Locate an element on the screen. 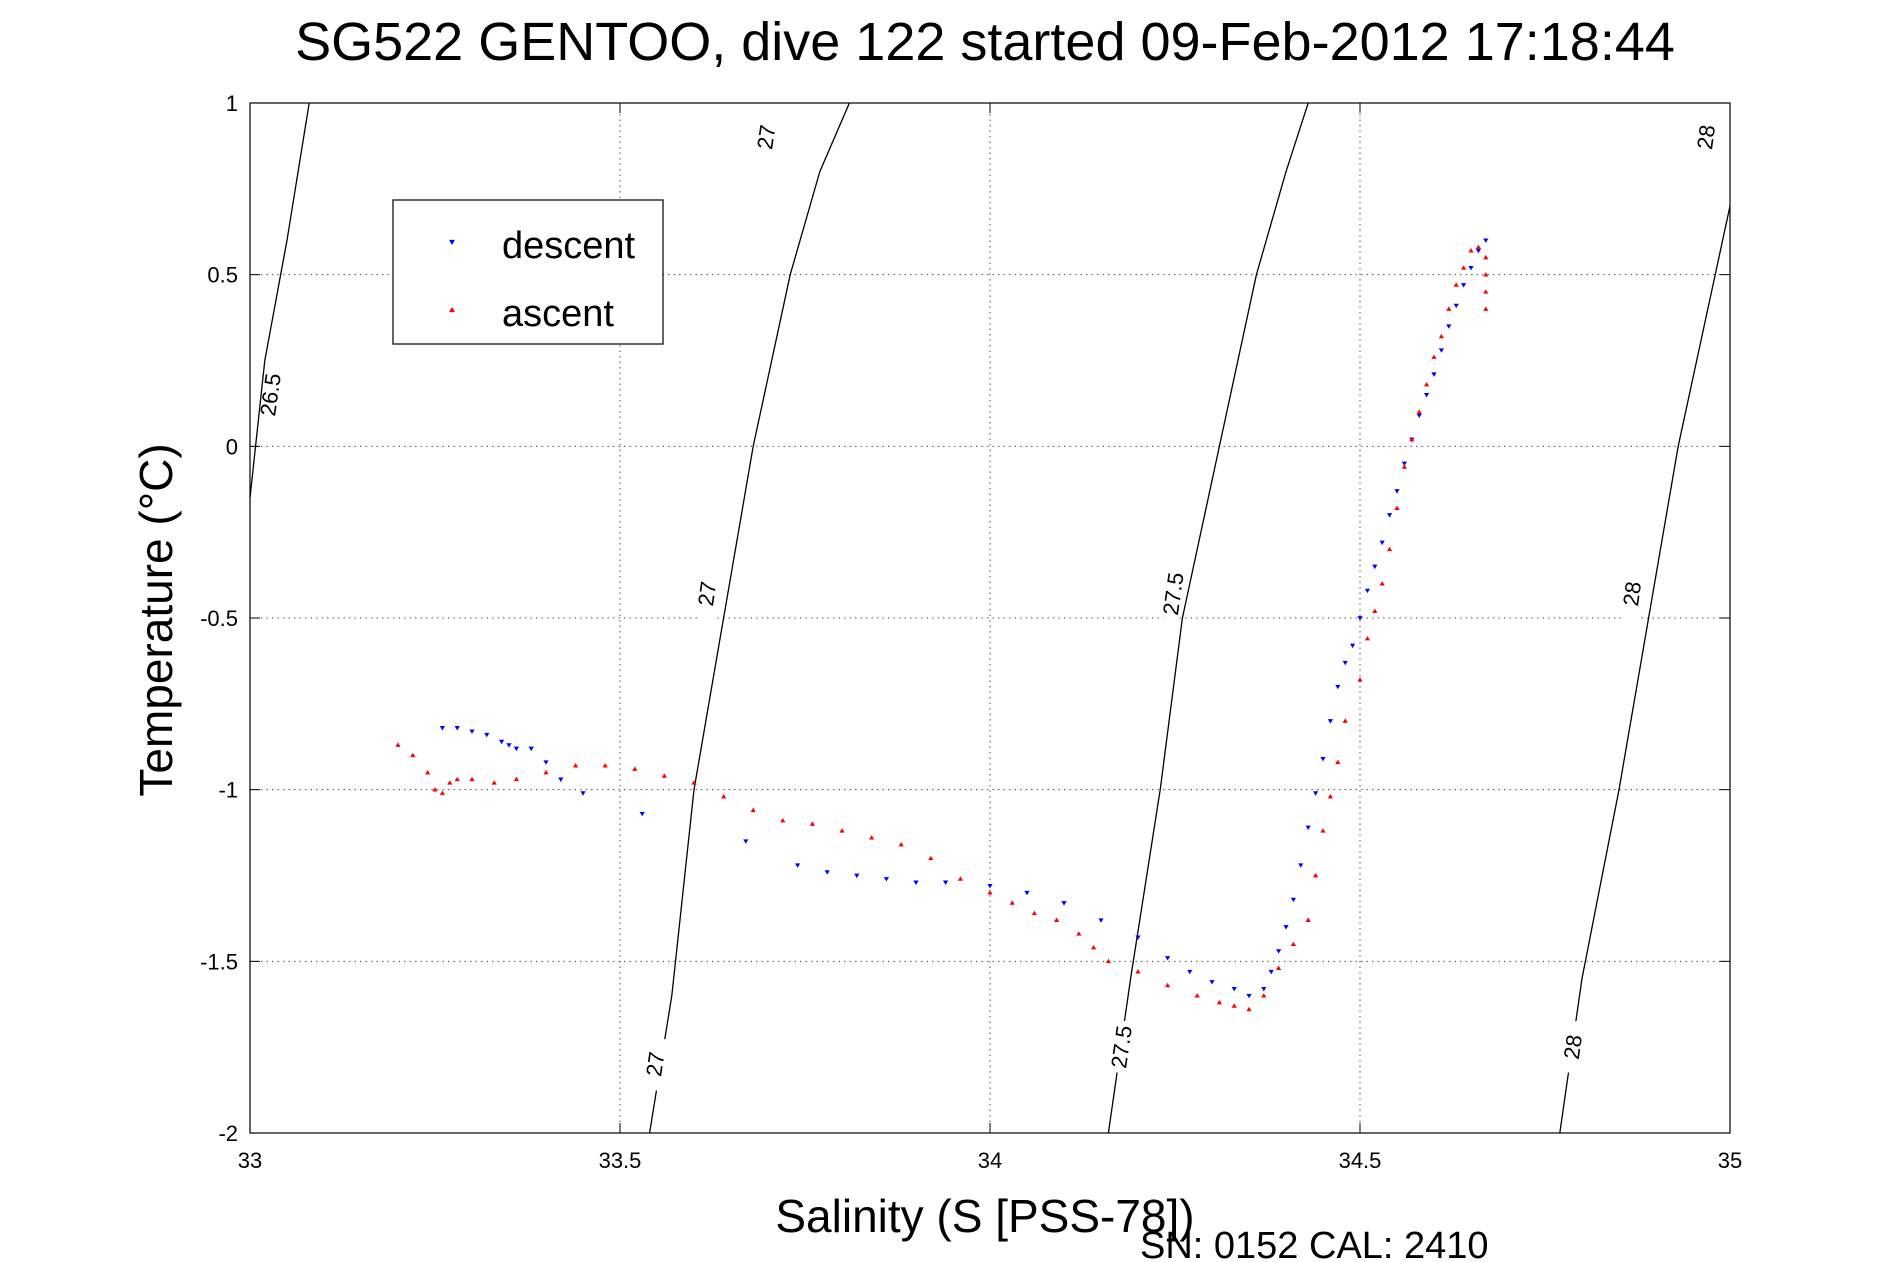 Image resolution: width=1891 pixels, height=1262 pixels. x-tick-label-4: 35 is located at coordinates (1730, 1160).